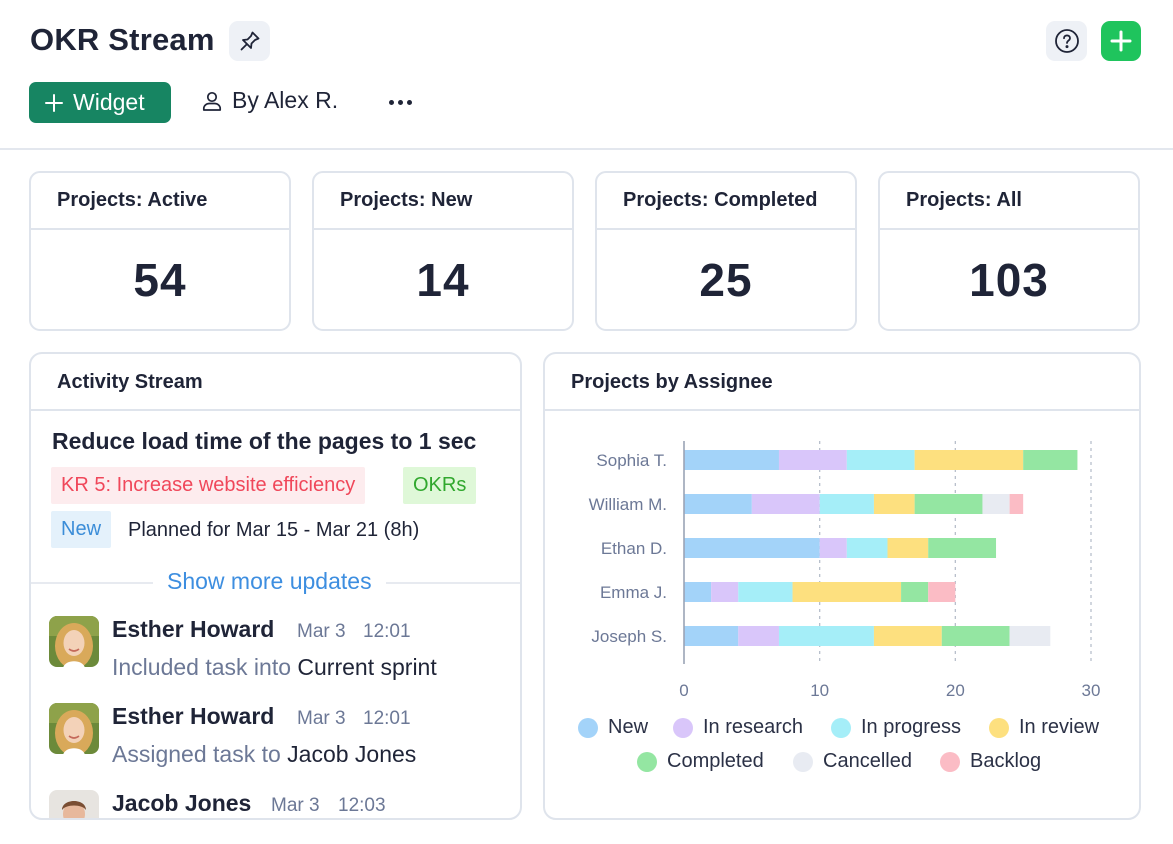 The height and width of the screenshot is (844, 1173). Describe the element at coordinates (81, 529) in the screenshot. I see `status-badge: New` at that location.